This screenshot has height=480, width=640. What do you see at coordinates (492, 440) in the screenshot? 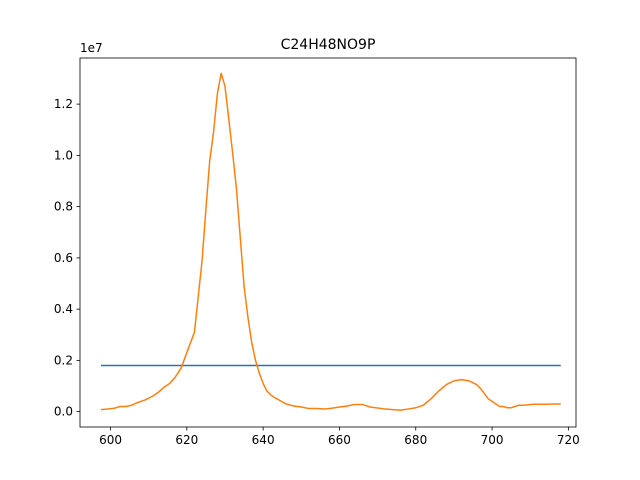
I see `x-tick-label: 700` at bounding box center [492, 440].